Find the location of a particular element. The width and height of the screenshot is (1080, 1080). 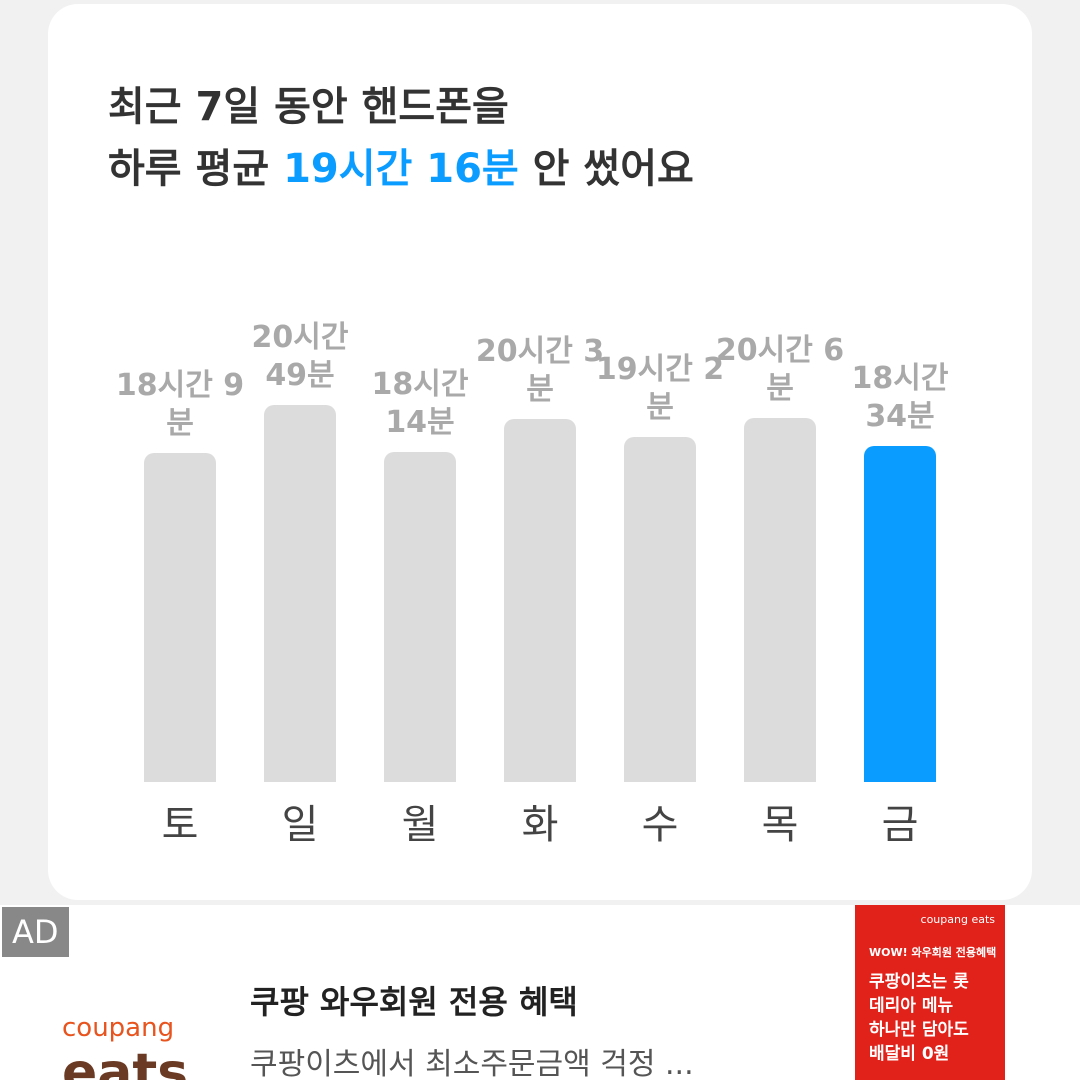

title-text: 안 썼어요 is located at coordinates (613, 169).